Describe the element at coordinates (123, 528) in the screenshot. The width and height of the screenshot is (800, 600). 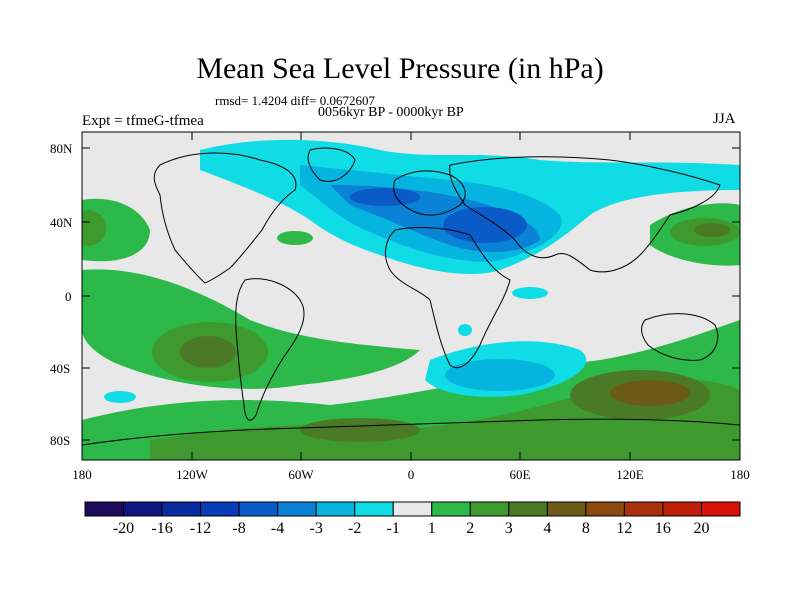
I see `colorbar-label: -20` at that location.